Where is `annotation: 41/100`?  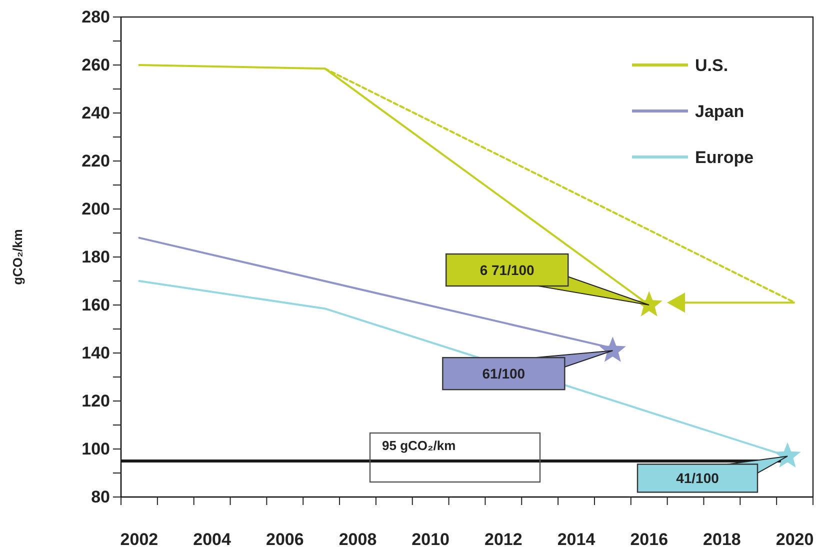
annotation: 41/100 is located at coordinates (698, 478).